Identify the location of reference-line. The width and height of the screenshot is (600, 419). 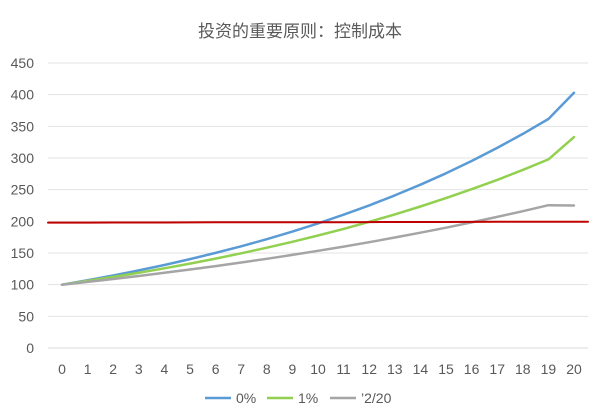
(318, 222).